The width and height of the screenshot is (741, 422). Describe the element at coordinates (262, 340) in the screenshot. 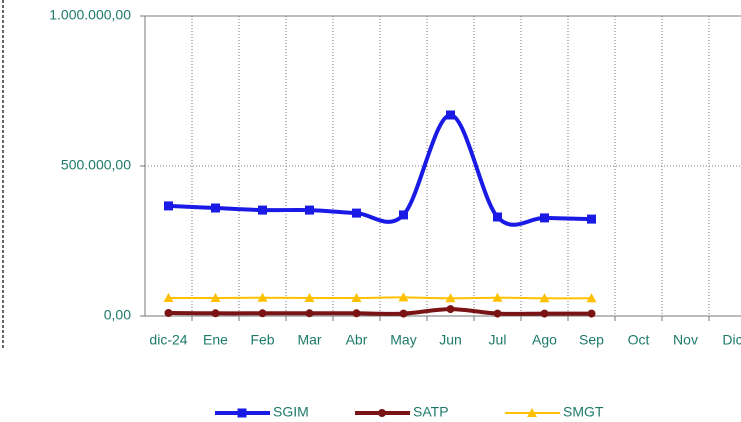

I see `x-tick-label: Feb` at that location.